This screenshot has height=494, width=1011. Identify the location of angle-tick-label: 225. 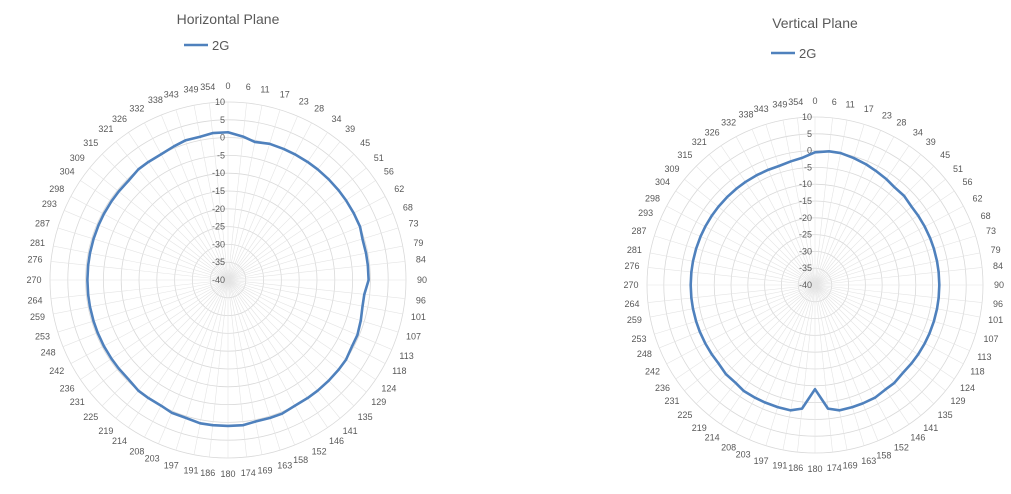
(684, 415).